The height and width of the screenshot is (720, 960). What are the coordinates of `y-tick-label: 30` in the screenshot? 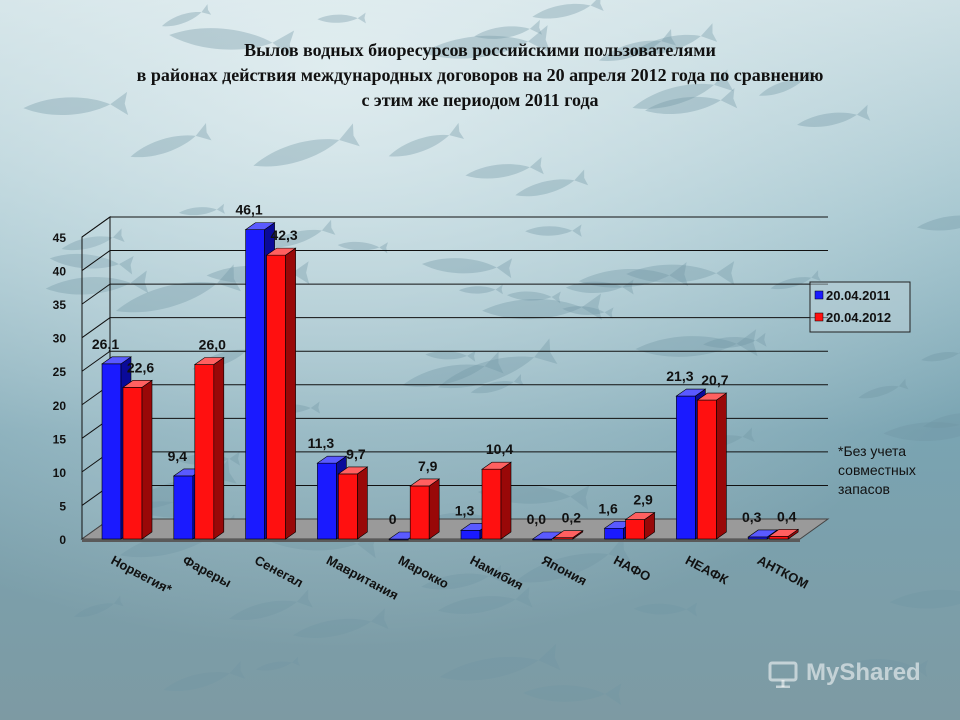 It's located at (60, 339).